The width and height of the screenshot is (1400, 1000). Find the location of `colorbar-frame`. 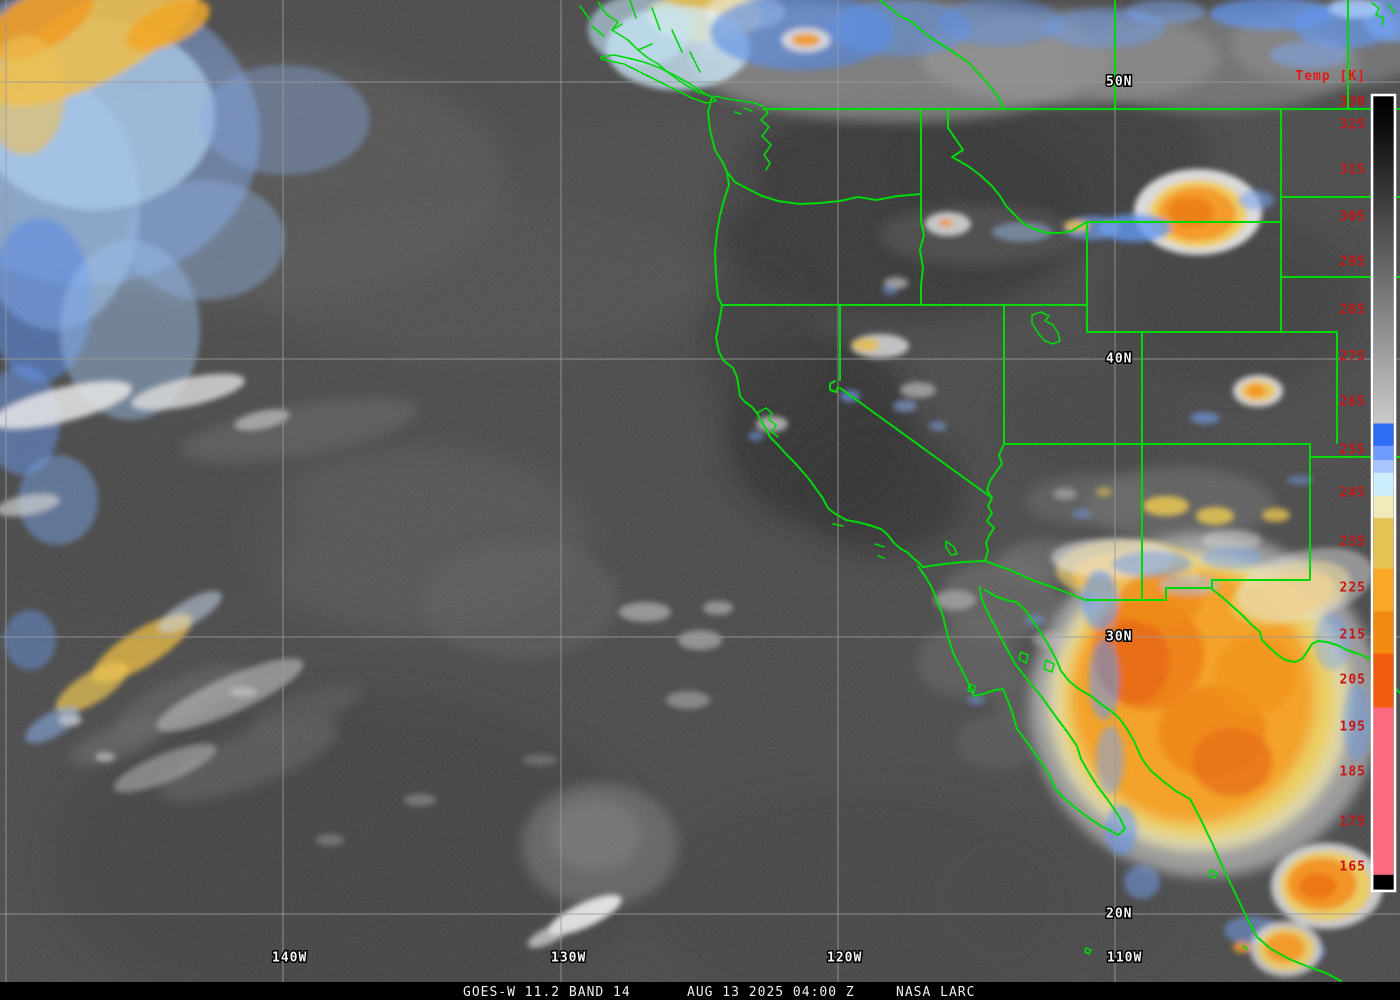

colorbar-frame is located at coordinates (1383, 493).